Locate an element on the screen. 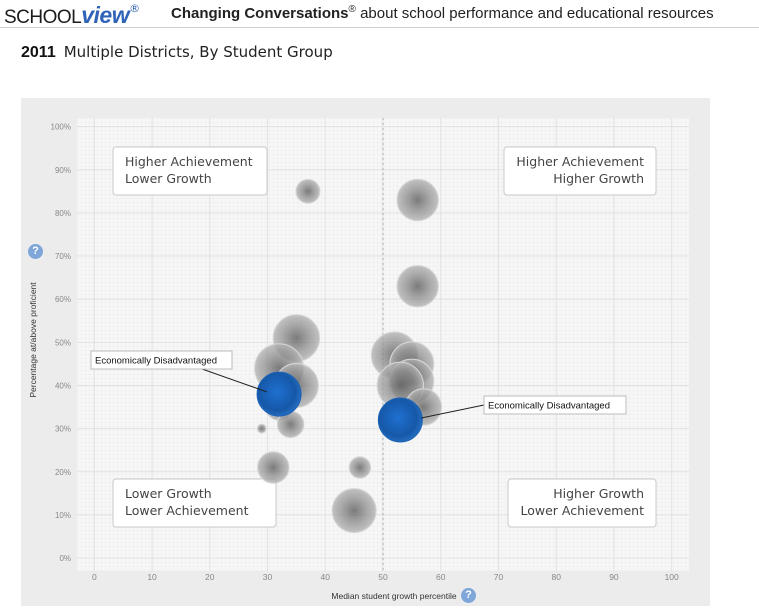 The image size is (759, 614). x-tick-label: 20 is located at coordinates (210, 577).